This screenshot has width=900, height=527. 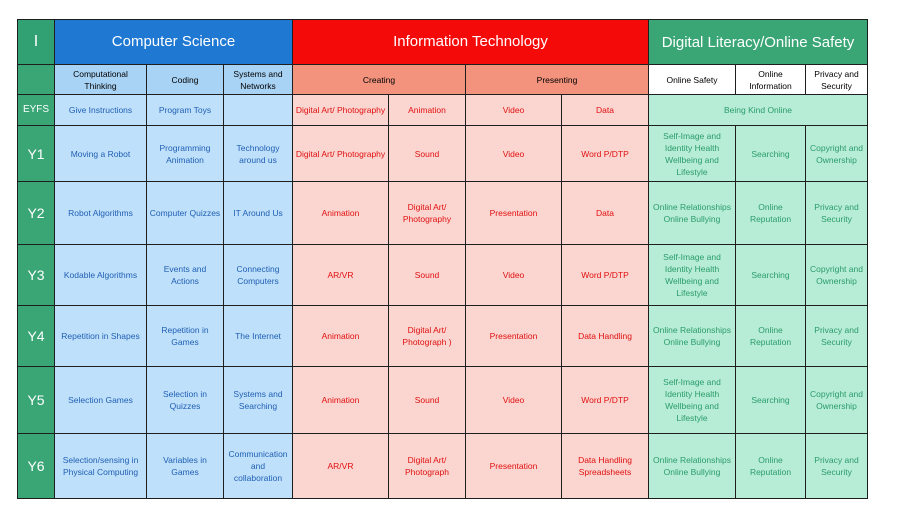 What do you see at coordinates (36, 336) in the screenshot?
I see `year-label: Y4` at bounding box center [36, 336].